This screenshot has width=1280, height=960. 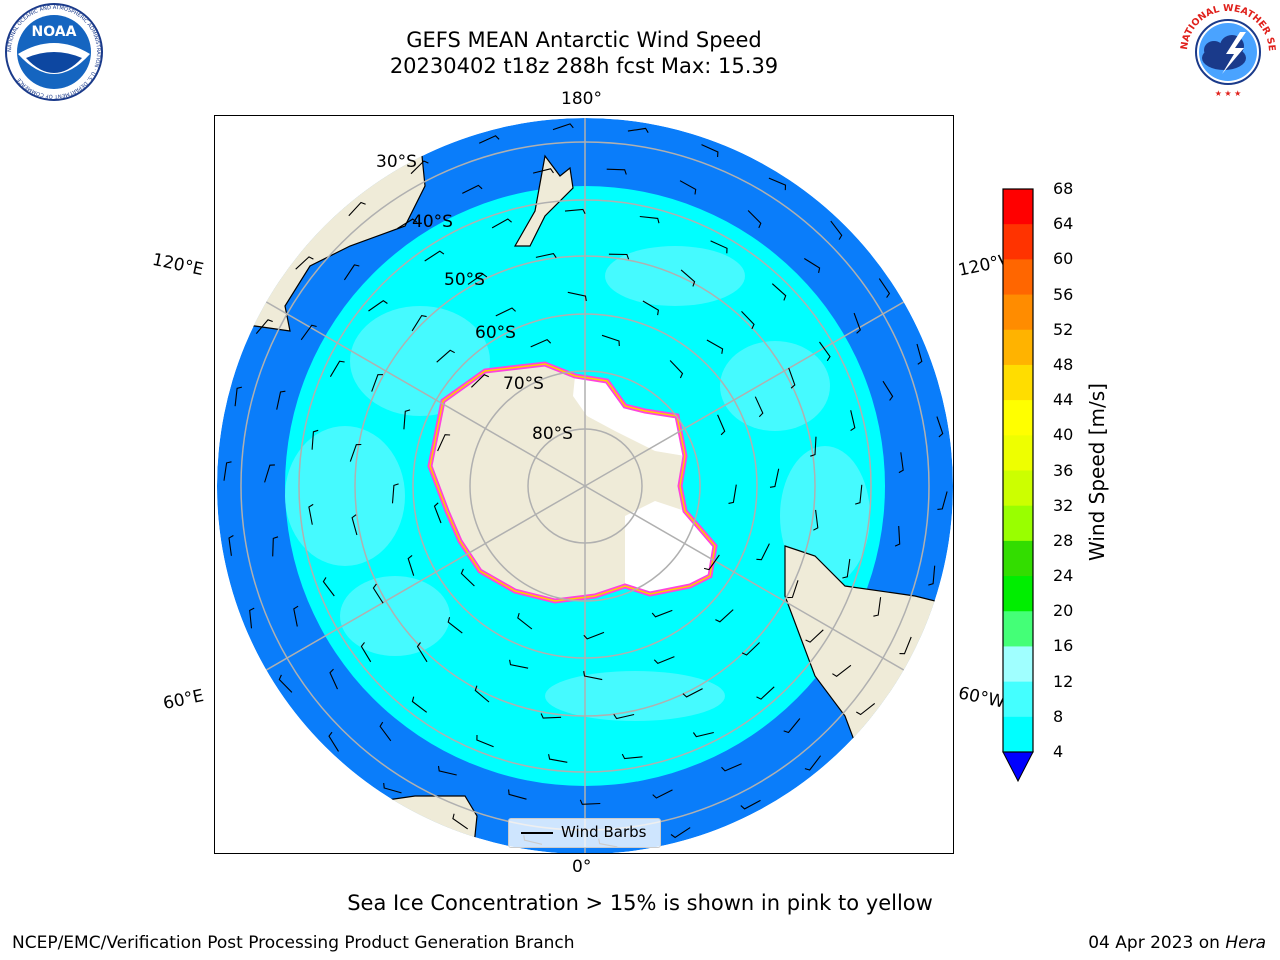 I want to click on lat-label-30s: 30°S, so click(x=396, y=162).